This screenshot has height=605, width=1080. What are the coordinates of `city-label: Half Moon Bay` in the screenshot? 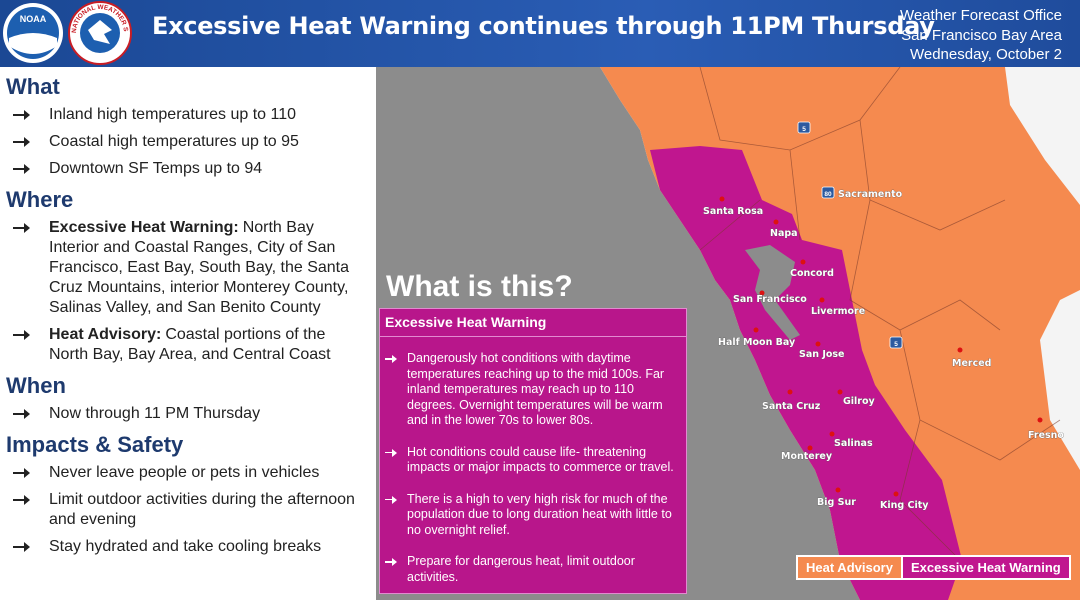 It's located at (757, 342).